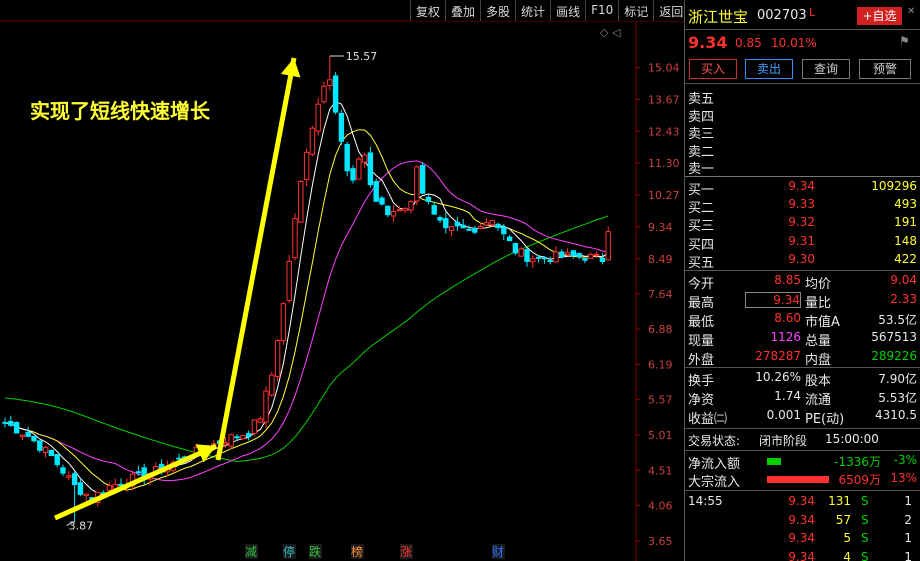 This screenshot has height=561, width=920. Describe the element at coordinates (603, 10) in the screenshot. I see `toolbar-item-5: F10` at that location.